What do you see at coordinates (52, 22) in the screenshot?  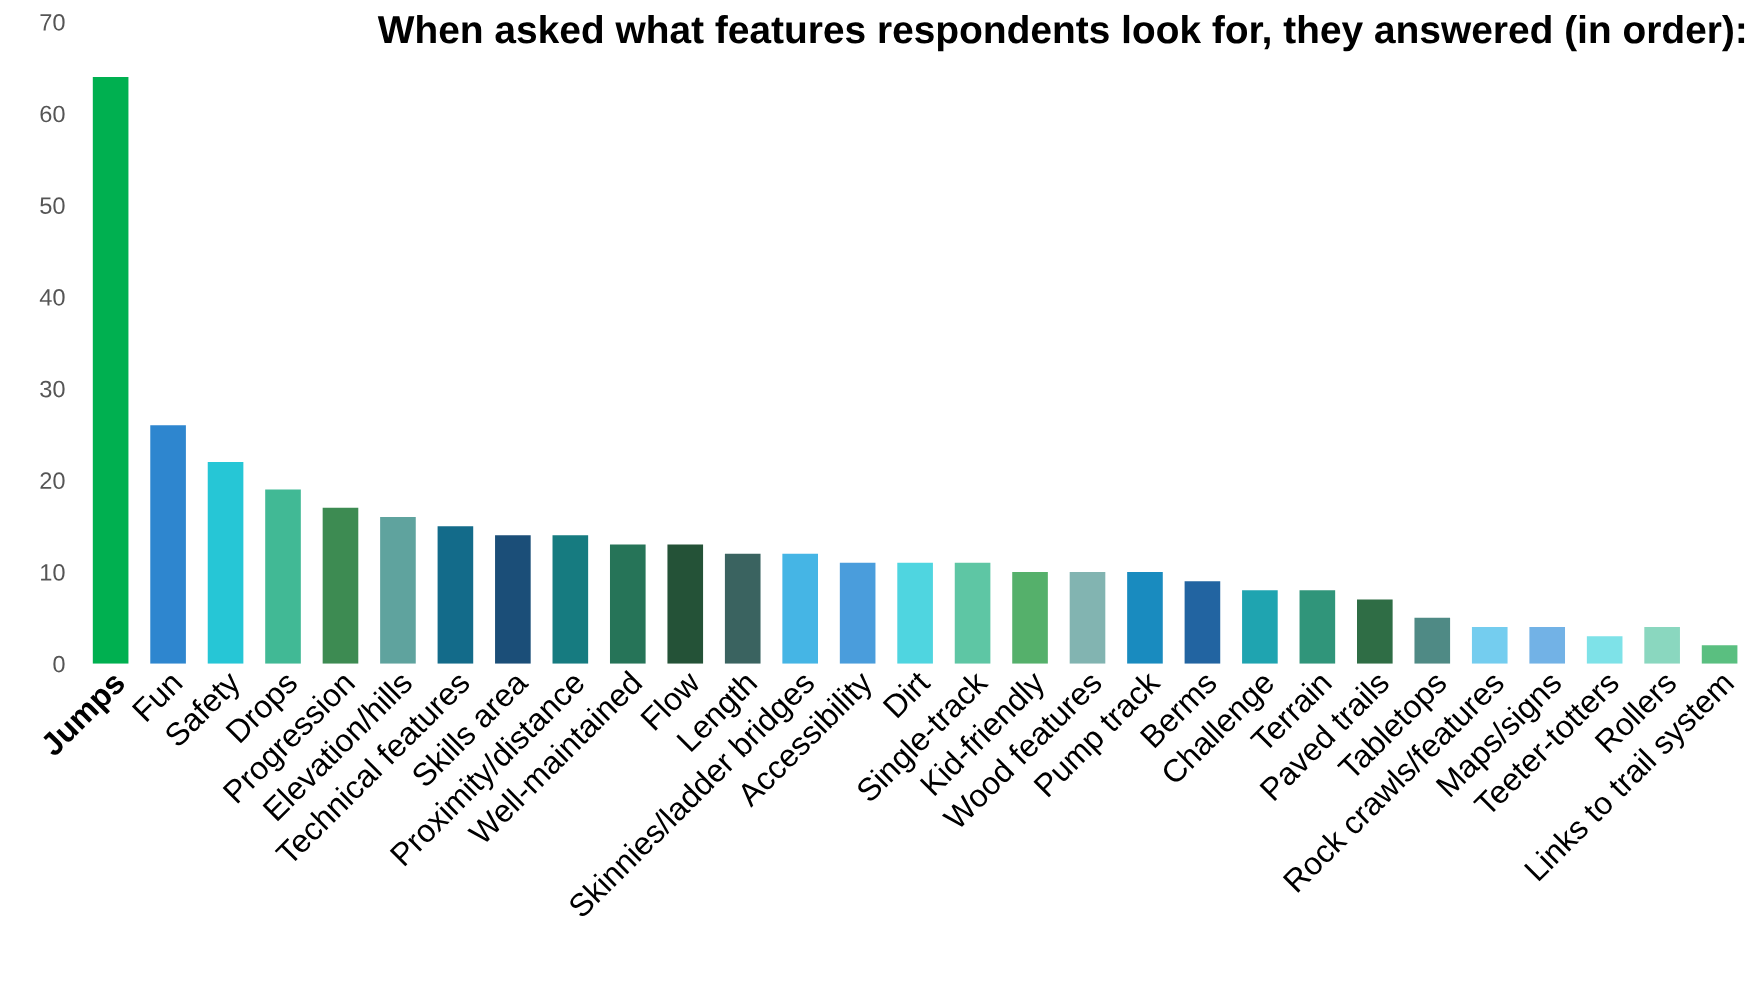 I see `y-tick-label: 70` at bounding box center [52, 22].